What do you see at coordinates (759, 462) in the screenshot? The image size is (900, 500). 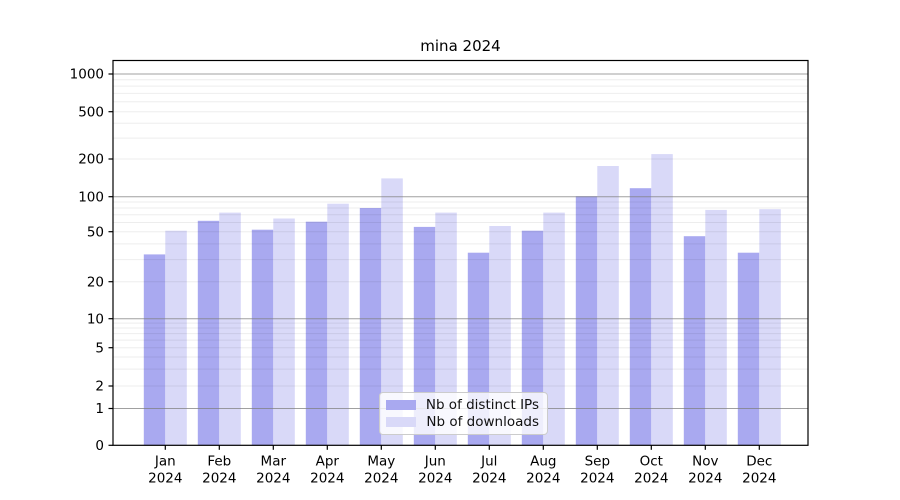 I see `x-tick-label-month: Dec` at bounding box center [759, 462].